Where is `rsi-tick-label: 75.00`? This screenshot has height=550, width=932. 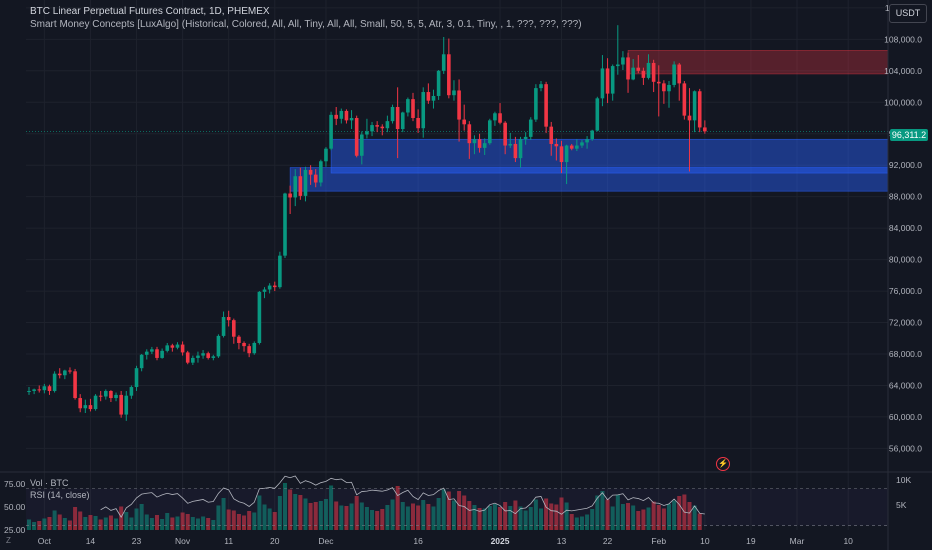 rsi-tick-label: 75.00 is located at coordinates (15, 484).